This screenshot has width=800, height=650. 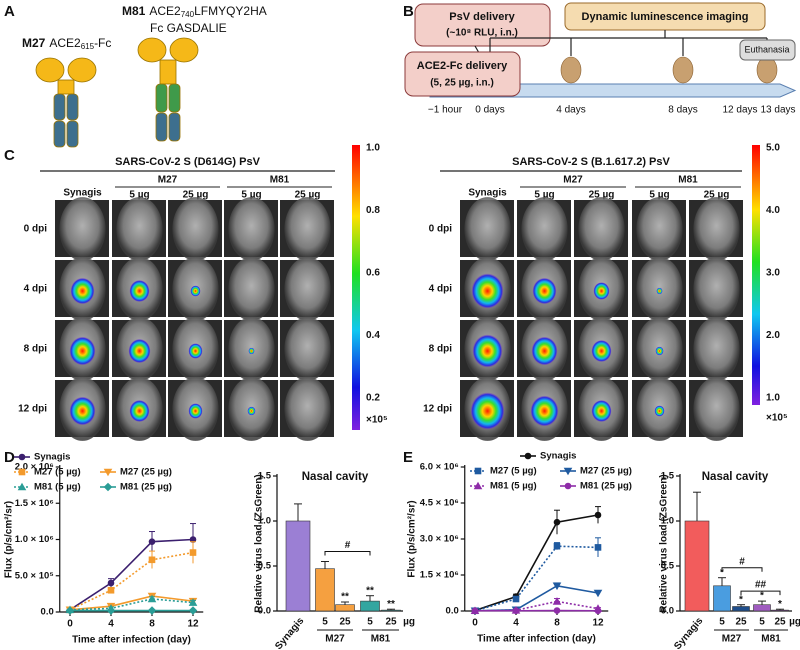 I want to click on construct-suffix: LFMYQY2HA, so click(x=230, y=11).